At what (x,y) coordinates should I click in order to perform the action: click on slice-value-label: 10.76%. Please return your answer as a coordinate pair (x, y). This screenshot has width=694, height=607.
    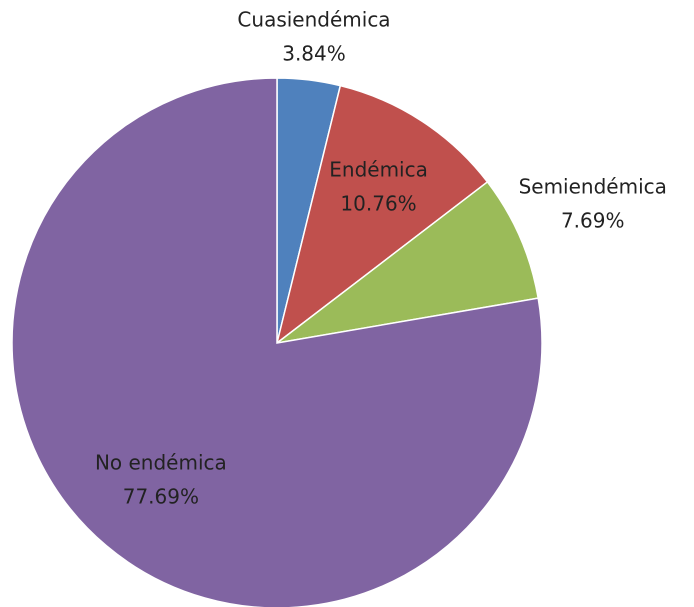
    Looking at the image, I should click on (378, 203).